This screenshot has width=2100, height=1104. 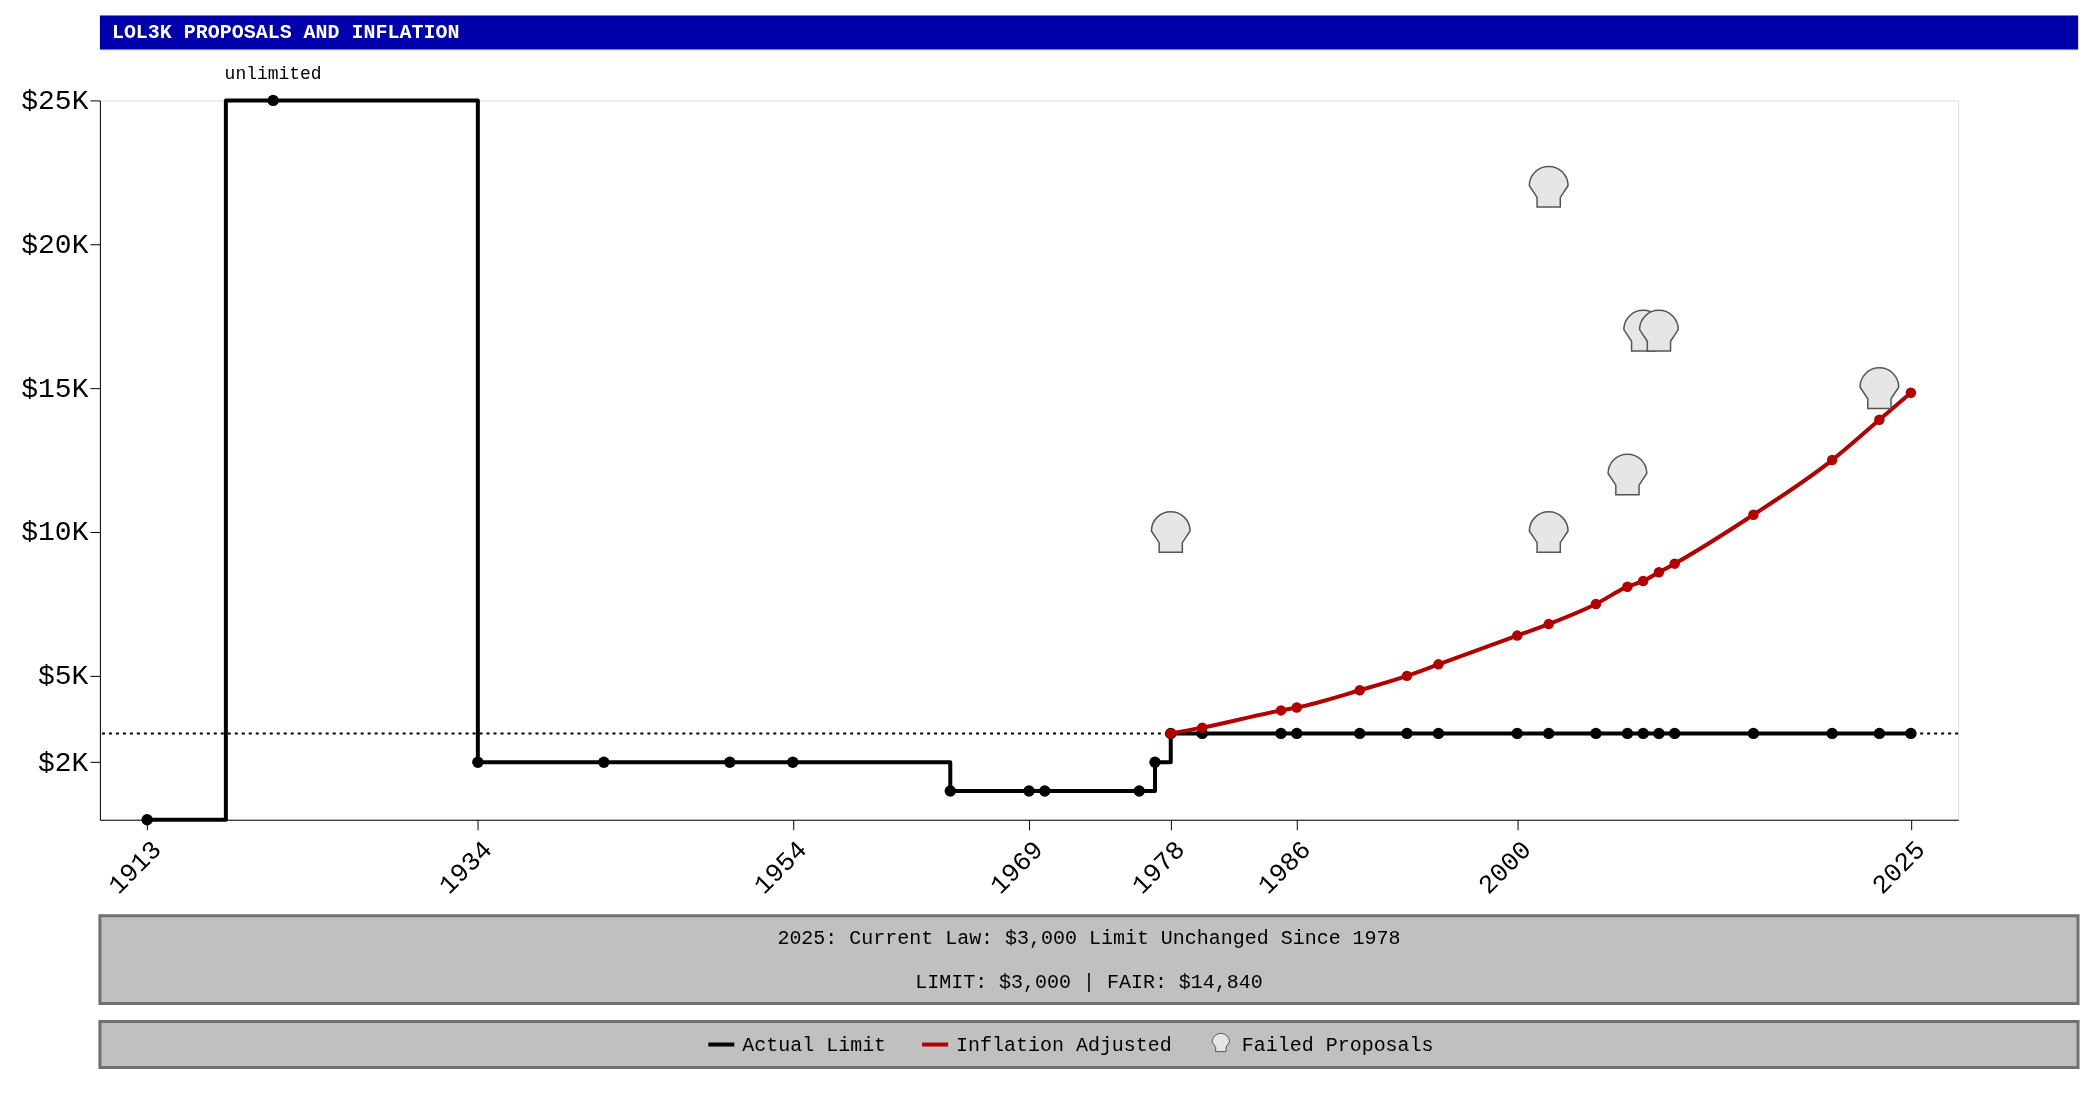 What do you see at coordinates (1064, 1045) in the screenshot?
I see `legend-label: Inflation Adjusted` at bounding box center [1064, 1045].